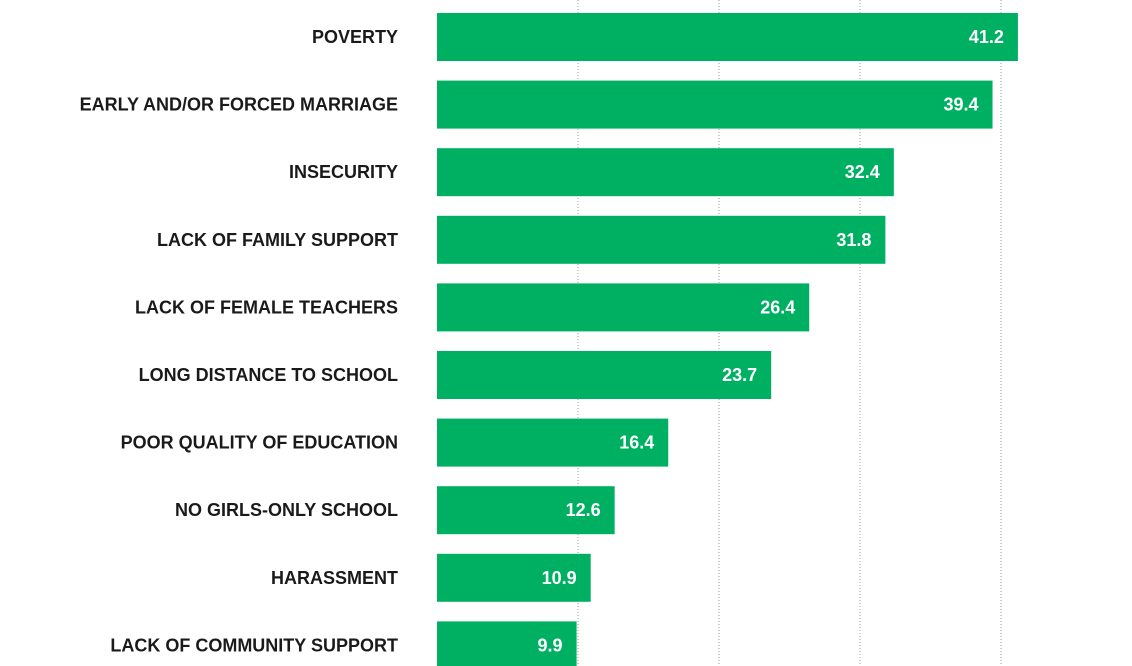 This screenshot has width=1132, height=666. I want to click on category-label-3: LACK OF FAMILY SUPPORT, so click(277, 240).